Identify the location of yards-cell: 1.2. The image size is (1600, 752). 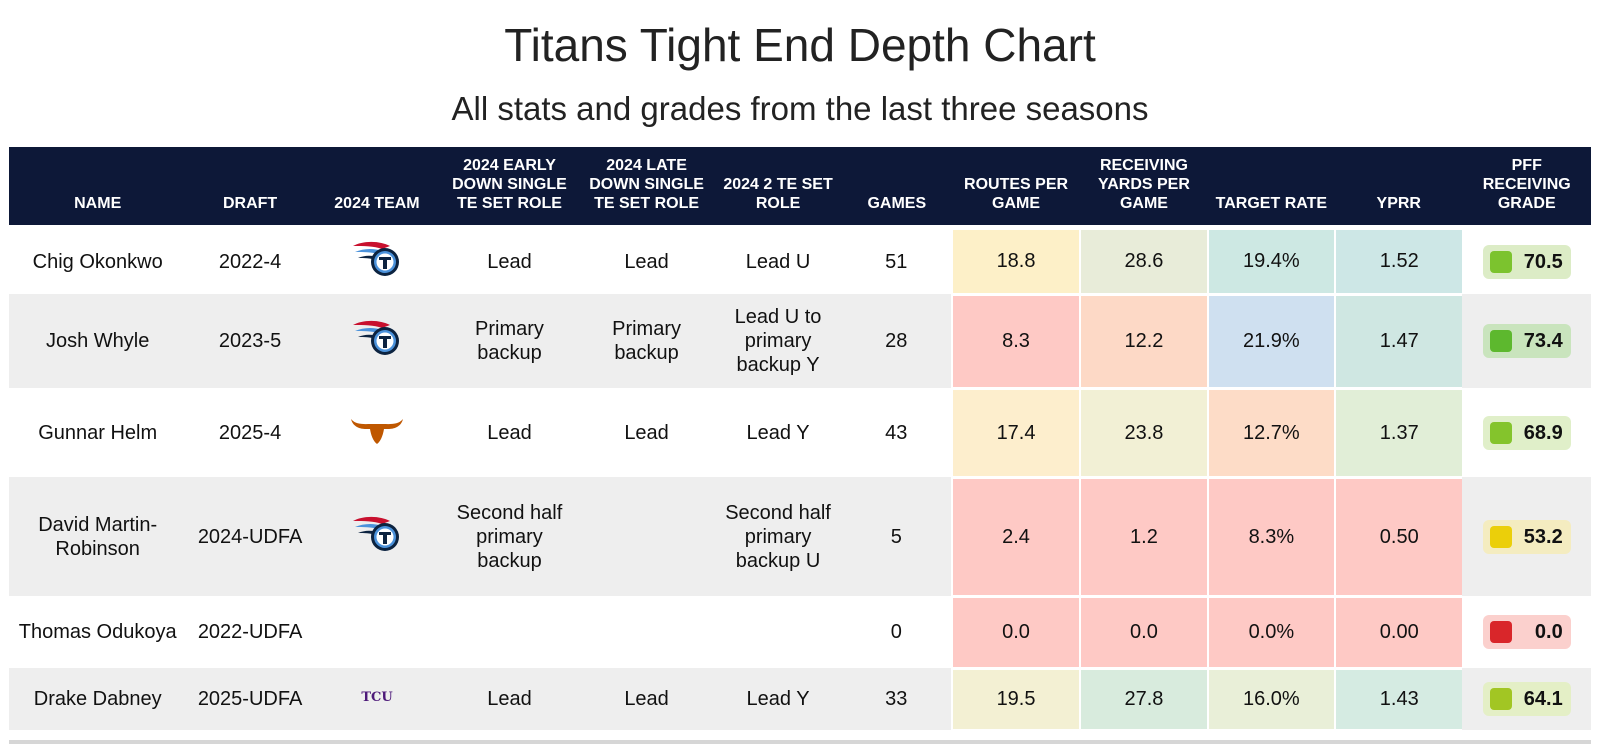
(1143, 537).